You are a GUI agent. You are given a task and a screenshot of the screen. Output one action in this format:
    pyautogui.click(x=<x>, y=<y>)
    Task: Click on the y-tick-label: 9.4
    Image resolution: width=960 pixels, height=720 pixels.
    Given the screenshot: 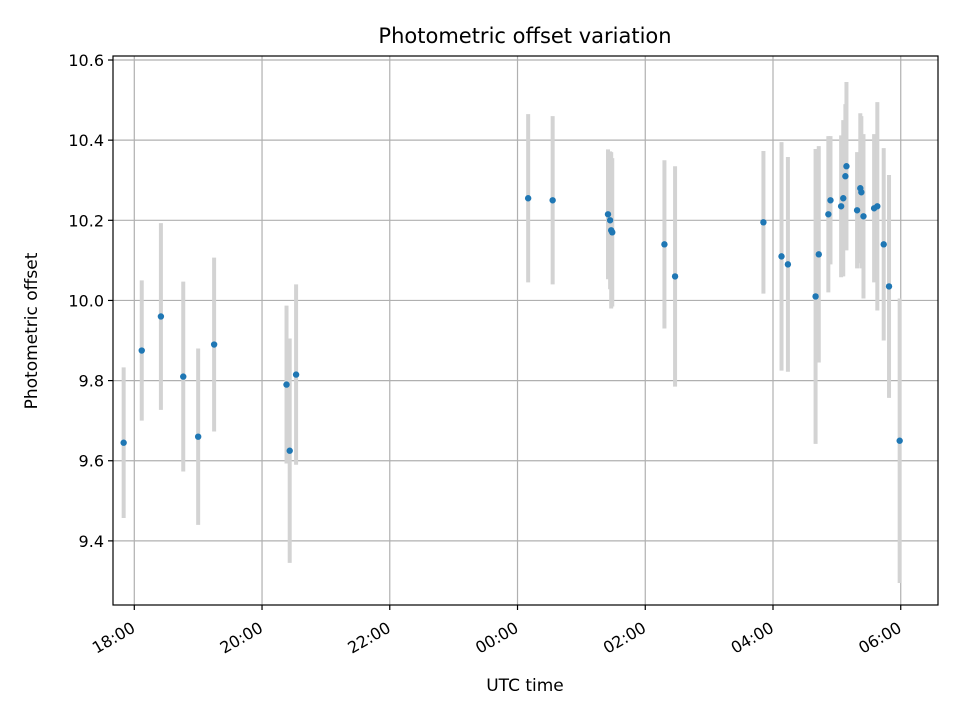 What is the action you would take?
    pyautogui.click(x=91, y=541)
    